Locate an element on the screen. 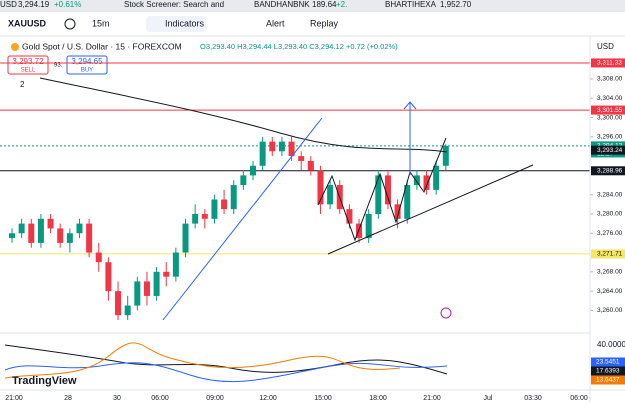 Image resolution: width=625 pixels, height=408 pixels. symbol-button: XAUUSD is located at coordinates (27, 23).